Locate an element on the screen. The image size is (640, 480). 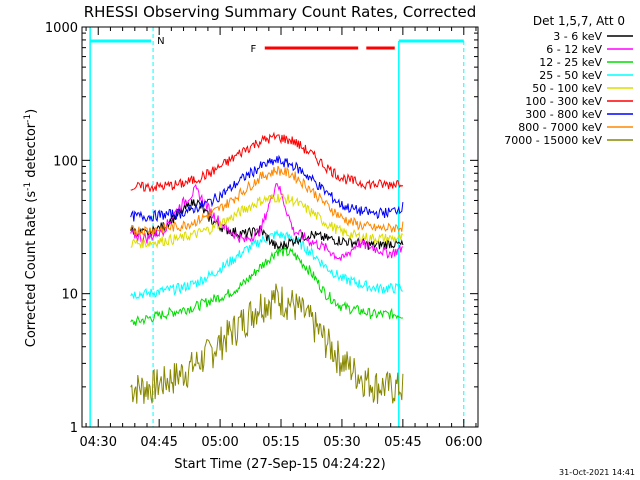
legend-label: 100 - 300 keV is located at coordinates (563, 101).